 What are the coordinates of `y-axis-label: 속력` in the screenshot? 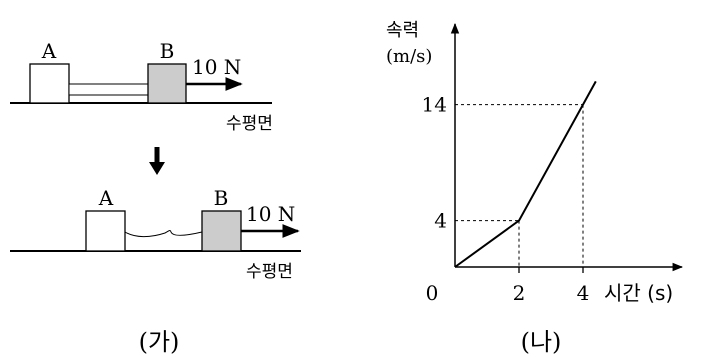 It's located at (402, 30).